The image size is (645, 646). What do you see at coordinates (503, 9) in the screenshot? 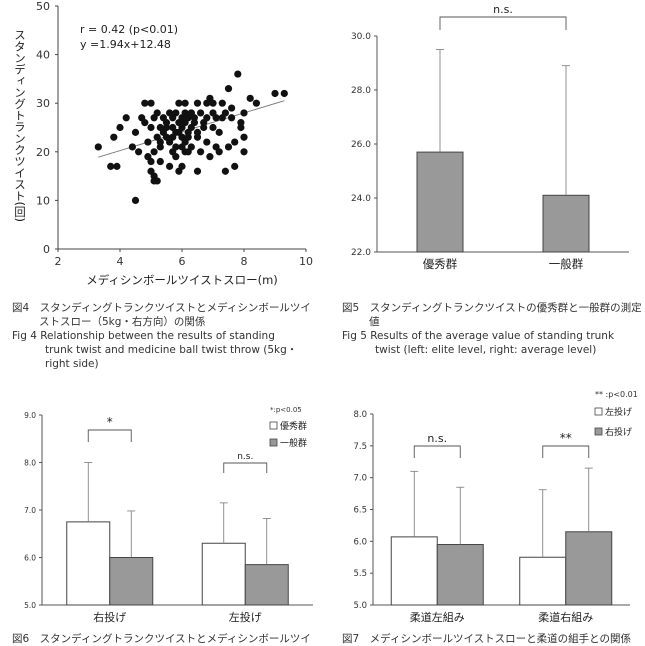
I see `fig5-significance-label: n.s.` at bounding box center [503, 9].